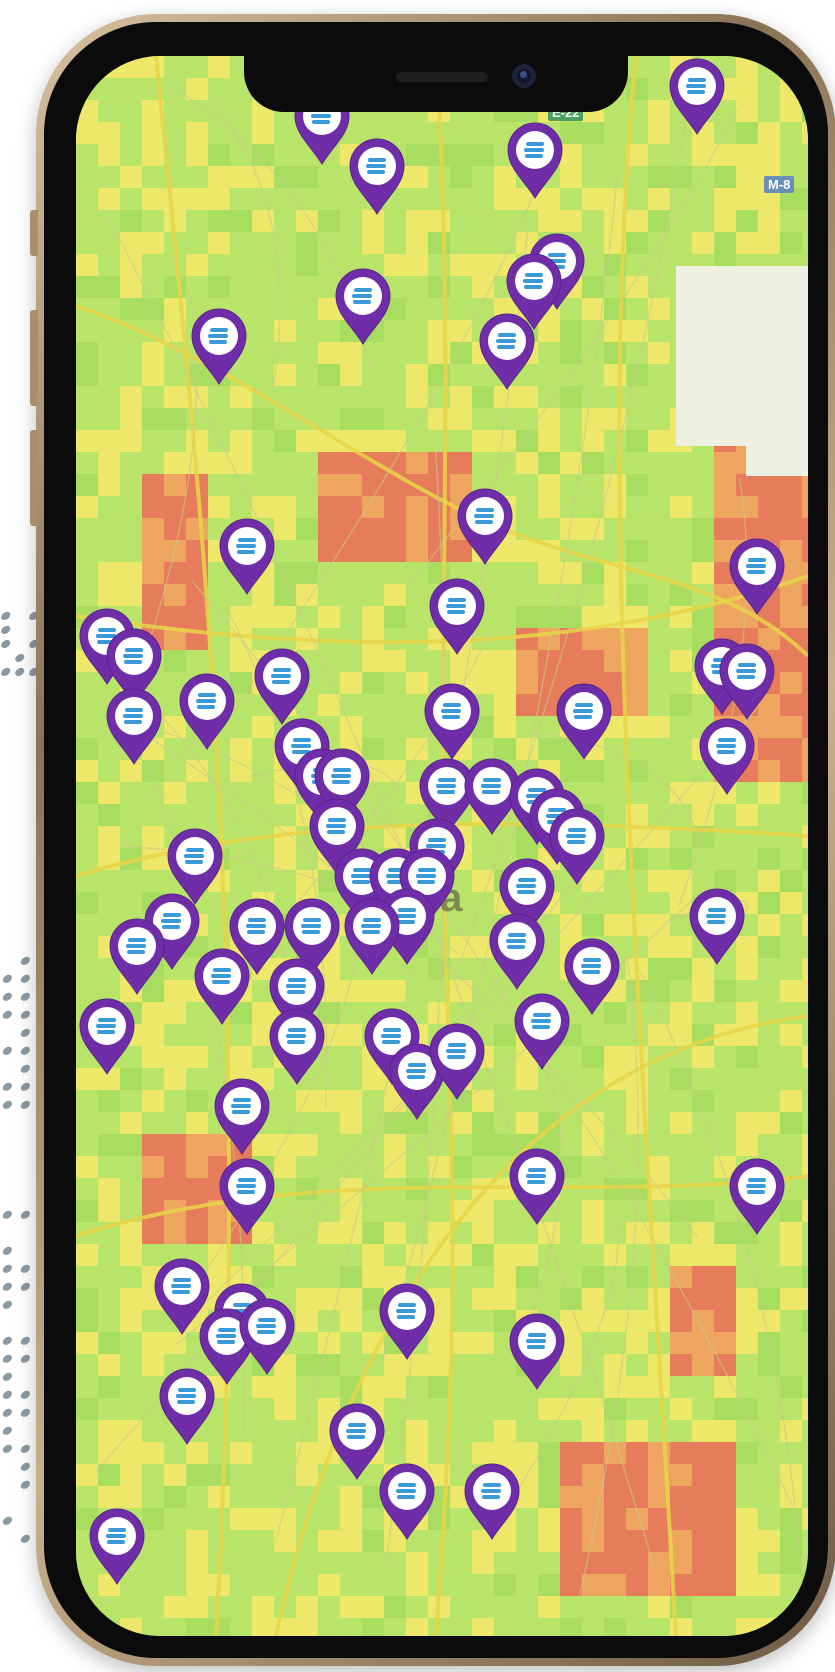  What do you see at coordinates (34, 358) in the screenshot?
I see `volume-up-button` at bounding box center [34, 358].